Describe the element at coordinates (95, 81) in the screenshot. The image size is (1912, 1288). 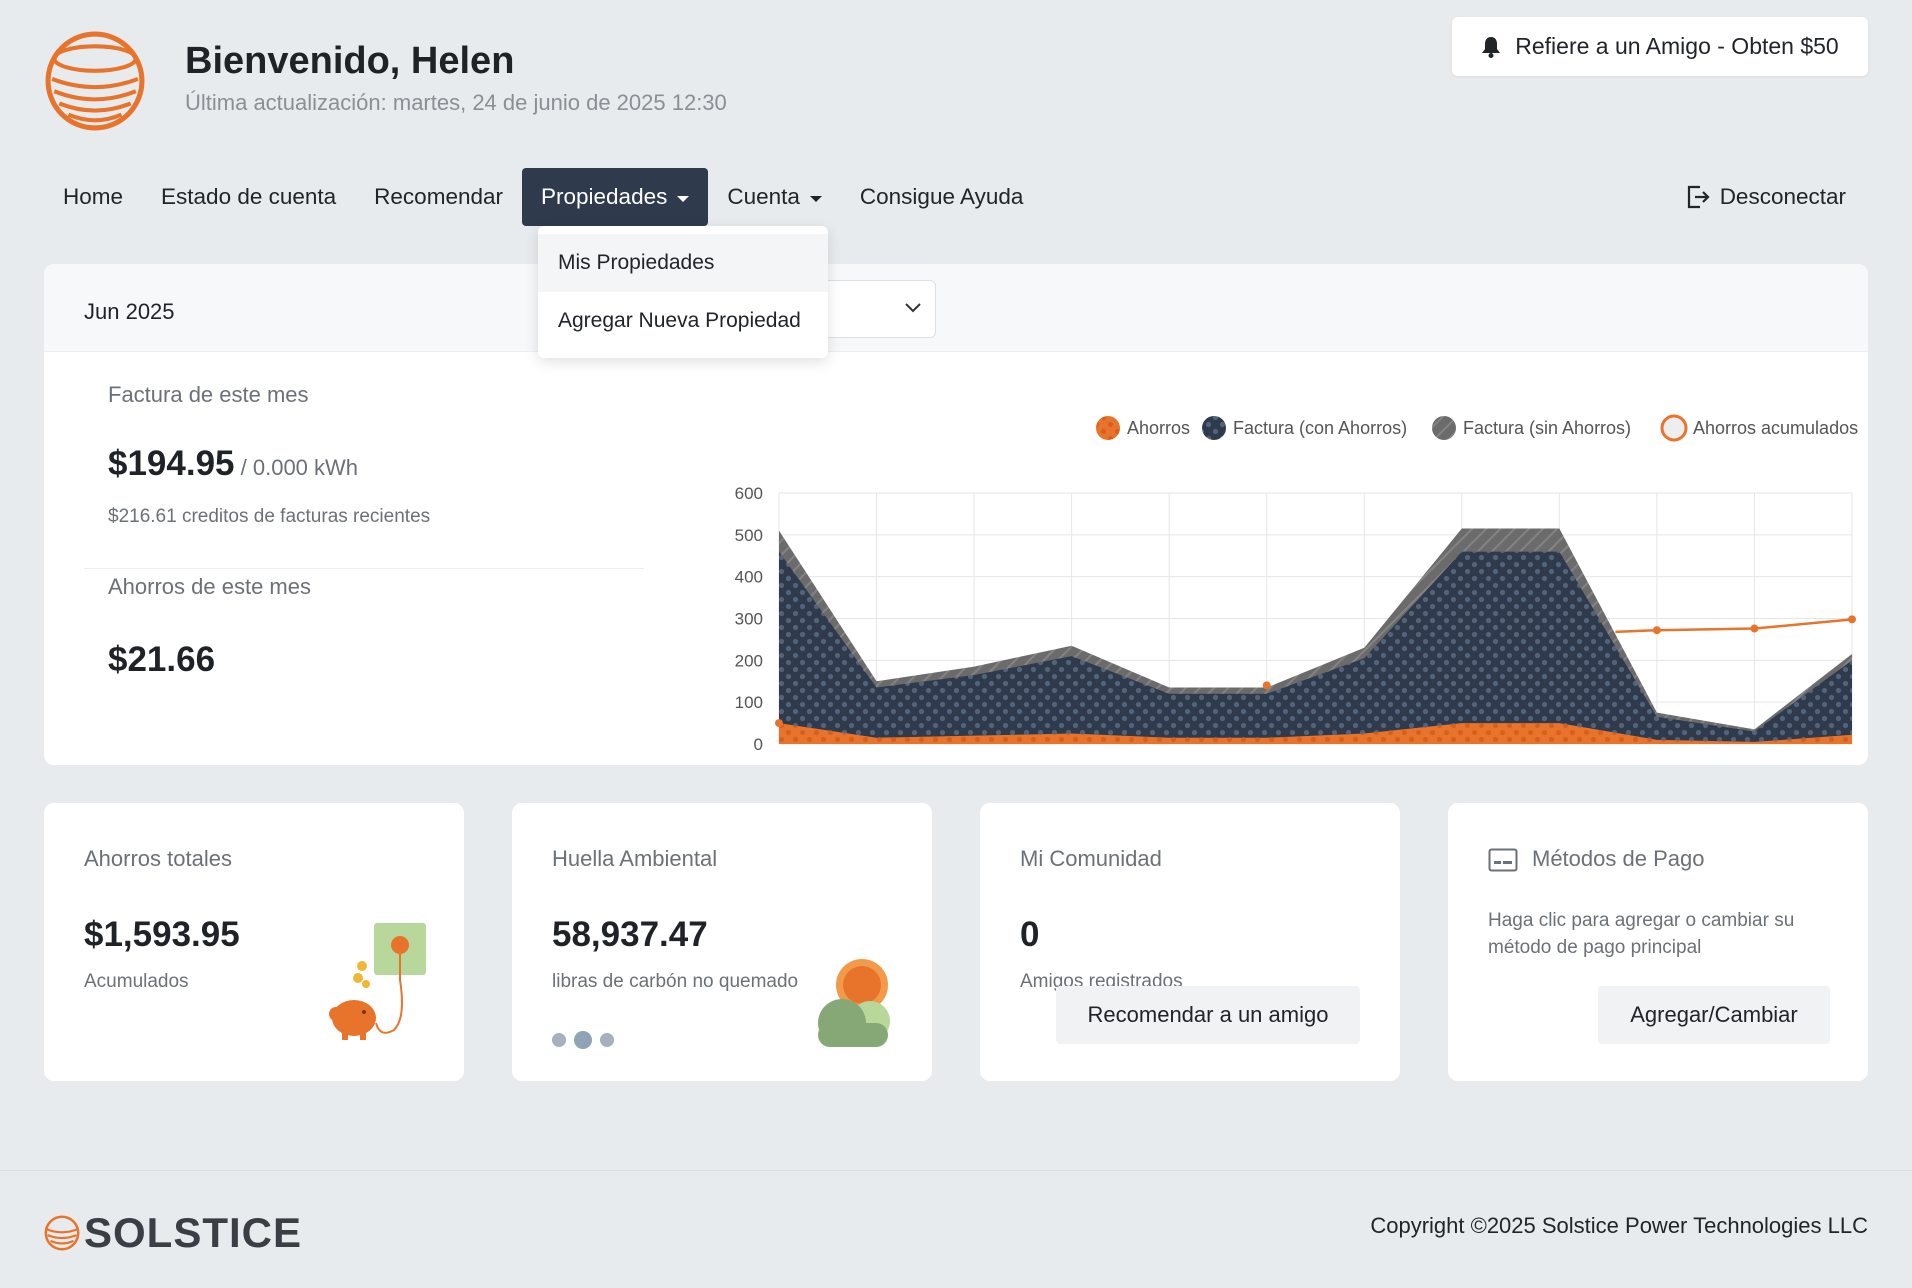
I see `solstice-logo` at that location.